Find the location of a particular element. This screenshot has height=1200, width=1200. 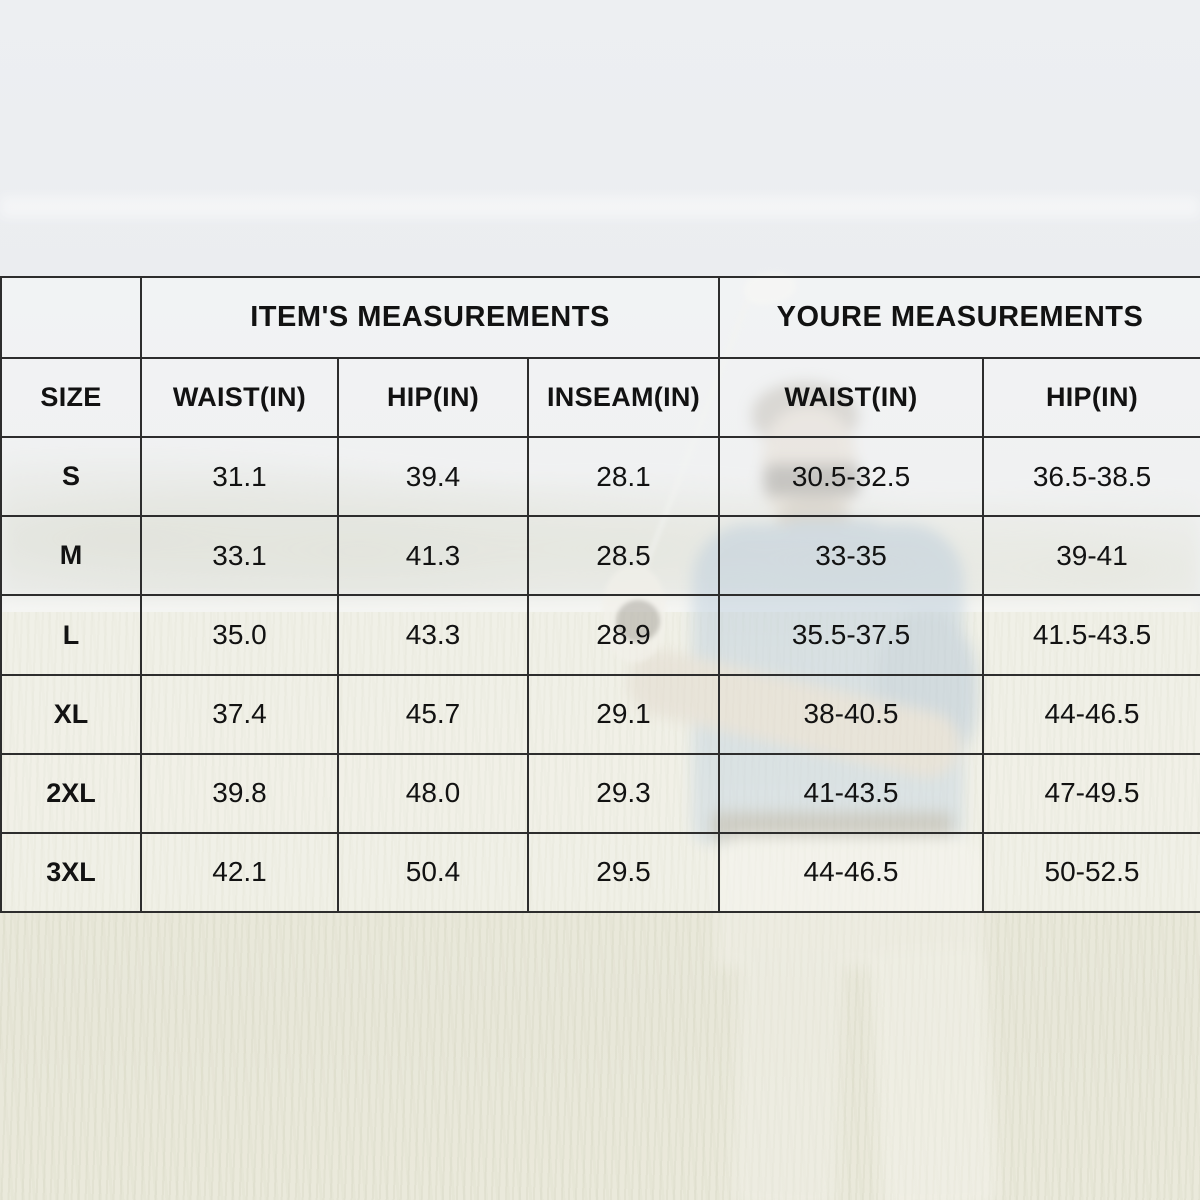

sky-haze-band is located at coordinates (600, 207).